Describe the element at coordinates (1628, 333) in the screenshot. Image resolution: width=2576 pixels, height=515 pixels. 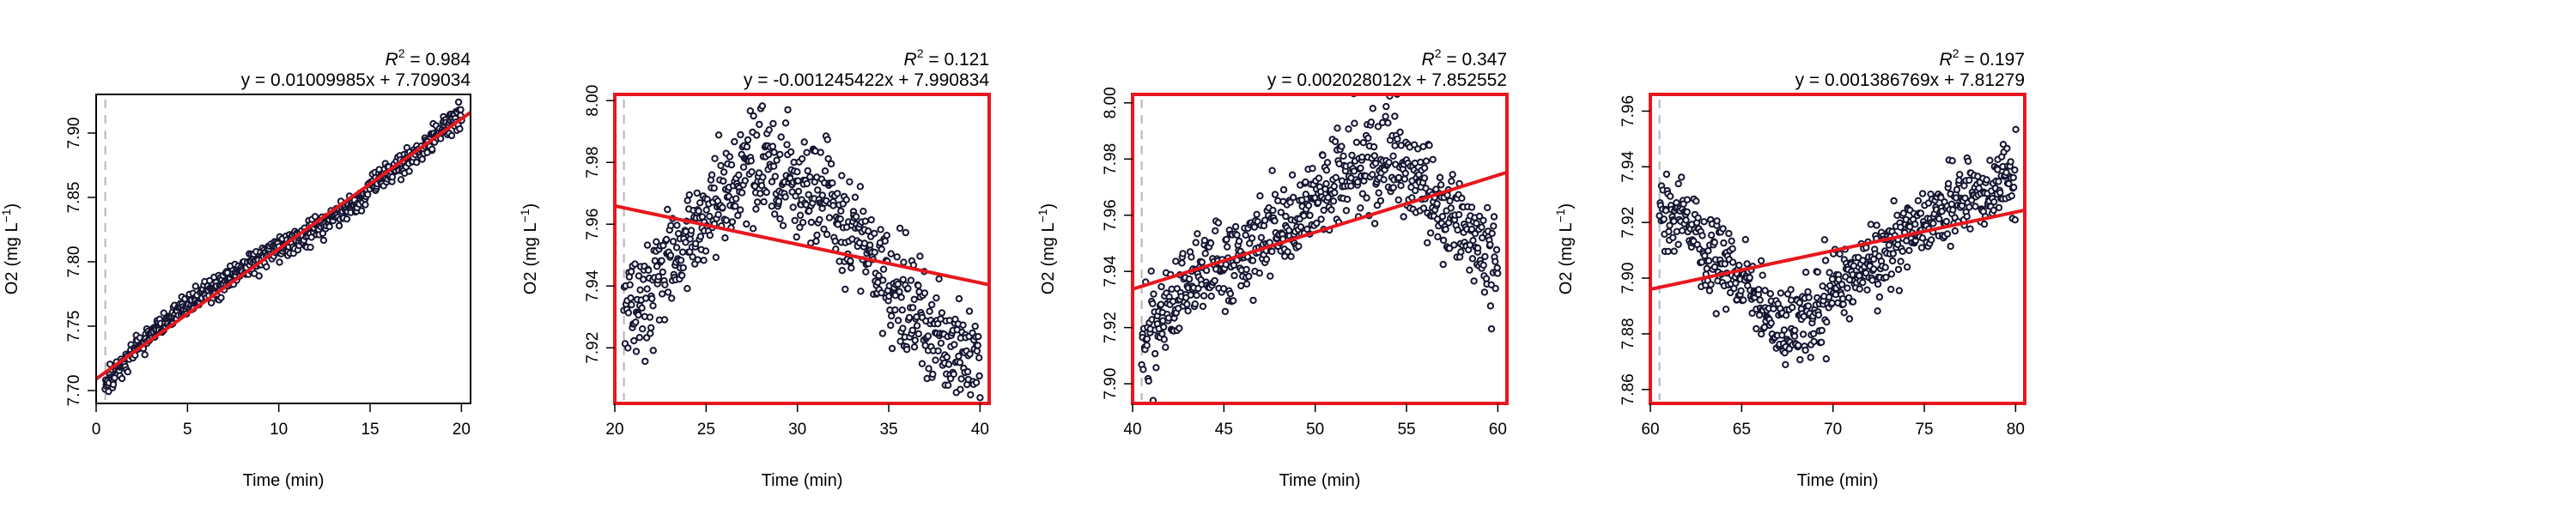
I see `y-tick-label: 7.88` at that location.